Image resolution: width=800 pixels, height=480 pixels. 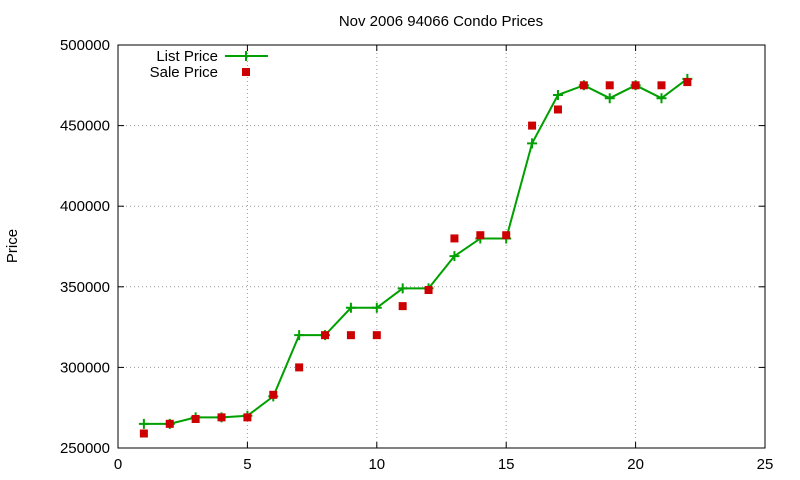 I want to click on x-tick-label: 5, so click(x=247, y=464).